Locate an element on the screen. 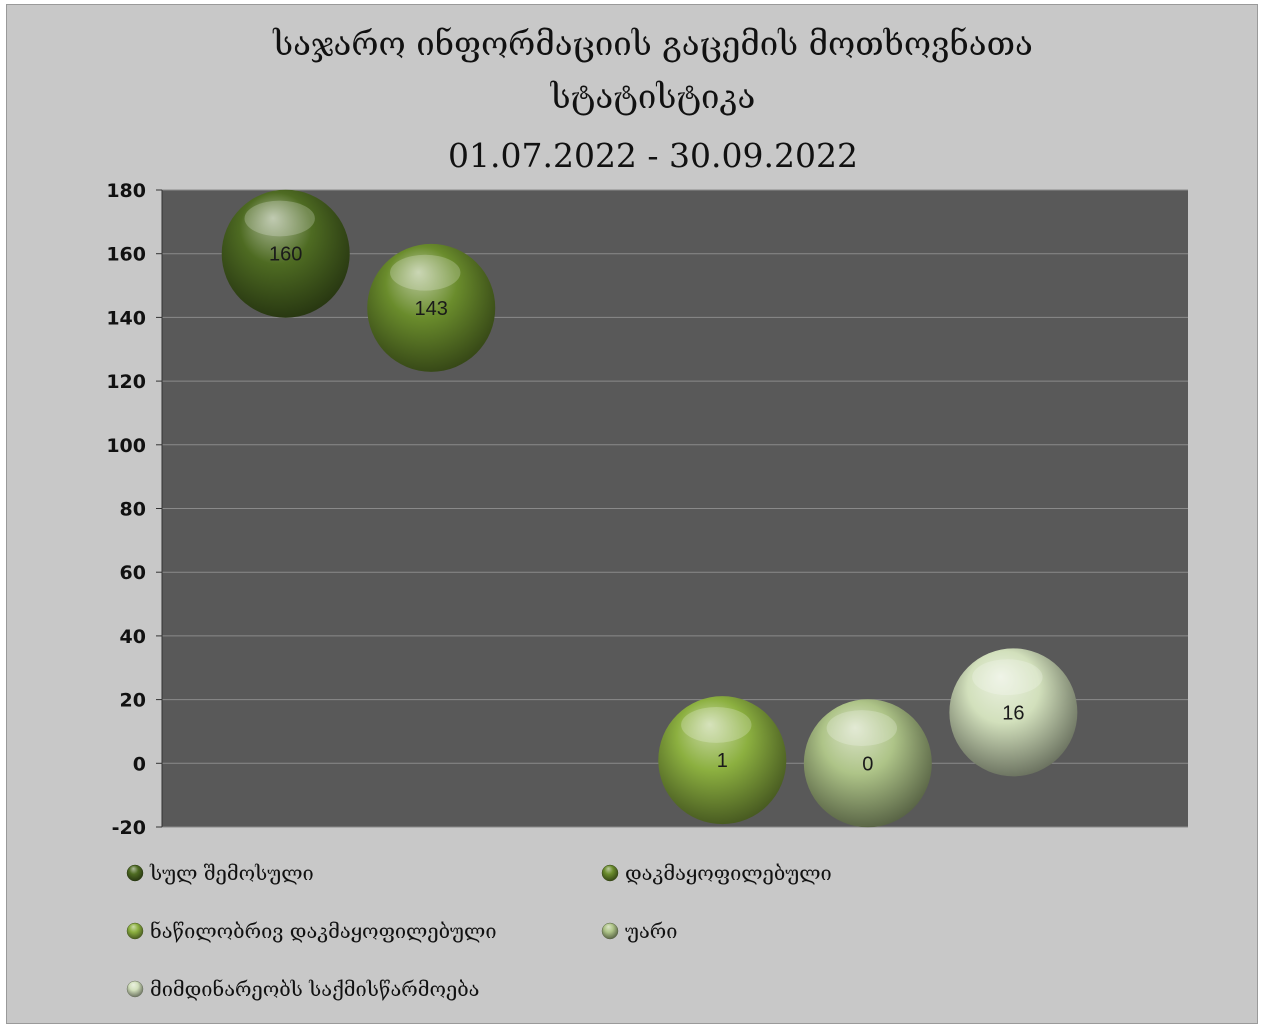  y-tick-label: 0 is located at coordinates (139, 764).